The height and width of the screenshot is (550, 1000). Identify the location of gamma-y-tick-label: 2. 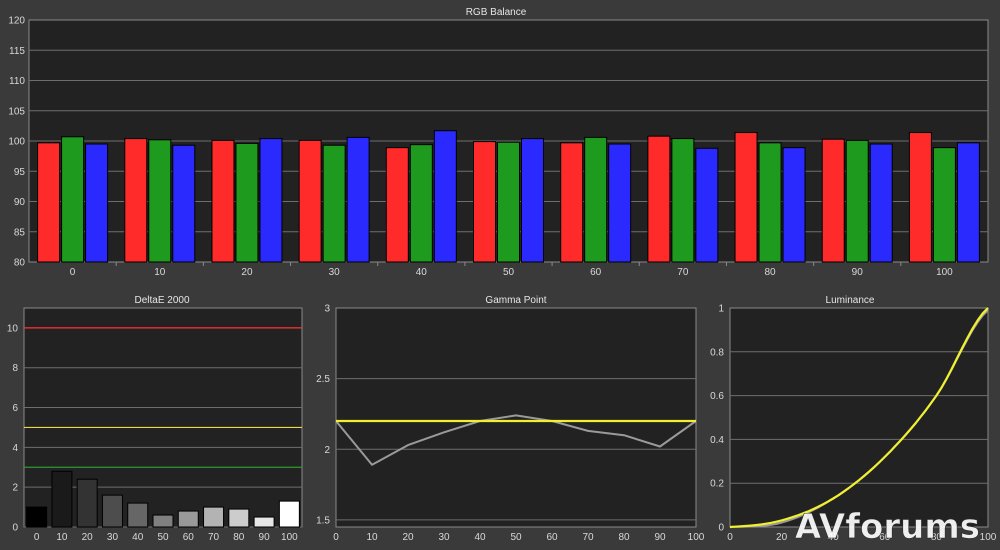
(327, 450).